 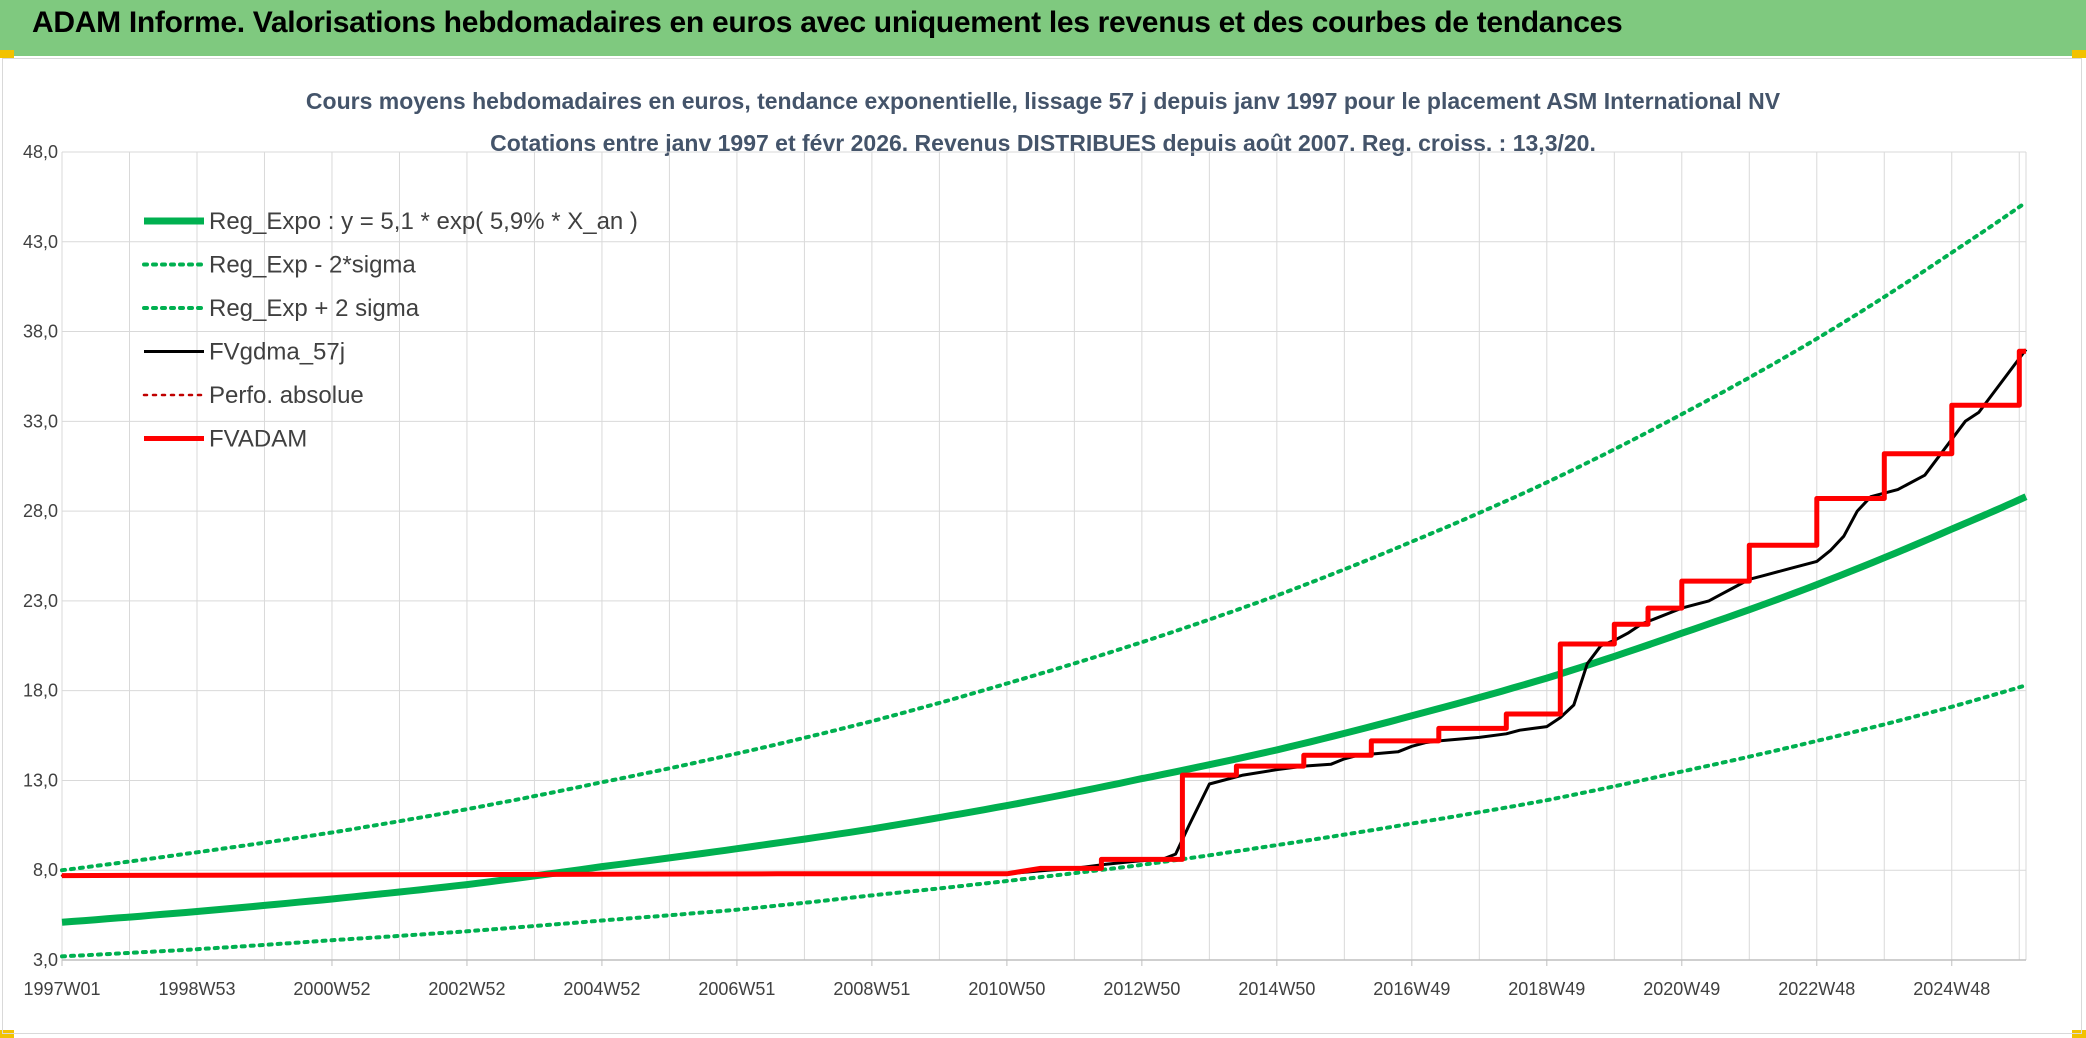 I want to click on x-tick-label: 2008W51, so click(x=871, y=989).